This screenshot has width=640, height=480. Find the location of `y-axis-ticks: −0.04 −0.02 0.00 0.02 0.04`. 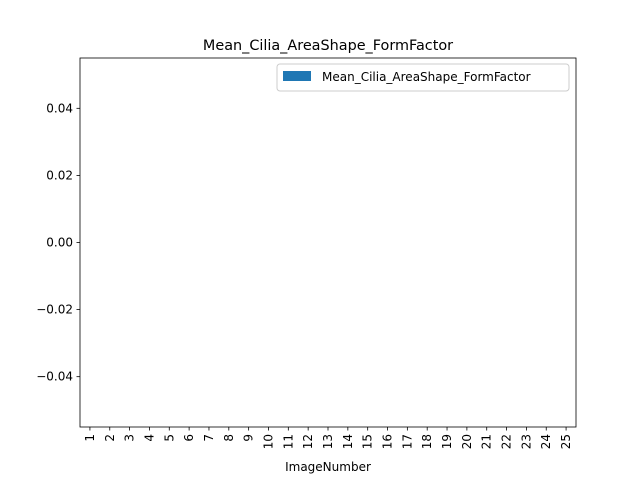

y-axis-ticks: −0.04 −0.02 0.00 0.02 0.04 is located at coordinates (58, 242).